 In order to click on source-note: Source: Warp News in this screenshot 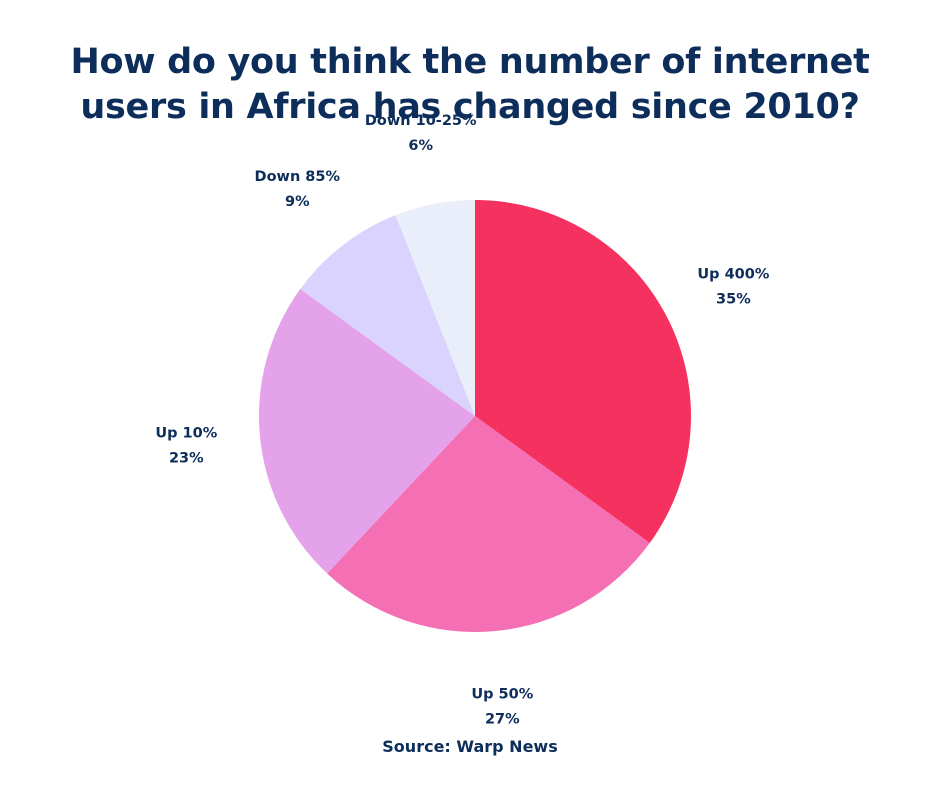, I will do `click(470, 746)`.